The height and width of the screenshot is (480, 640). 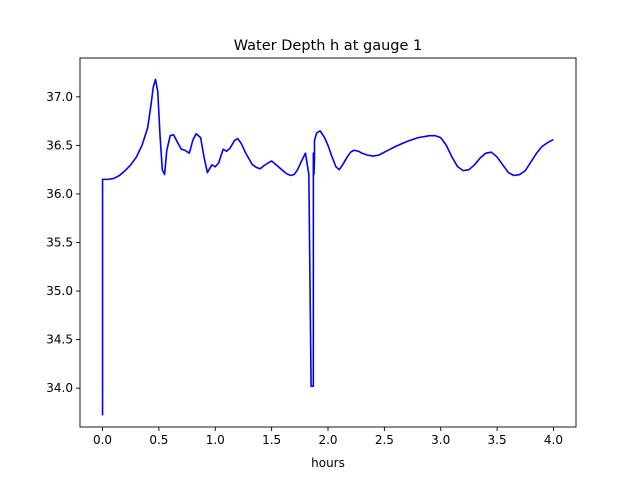 What do you see at coordinates (440, 440) in the screenshot?
I see `x-tick-label: 3.0` at bounding box center [440, 440].